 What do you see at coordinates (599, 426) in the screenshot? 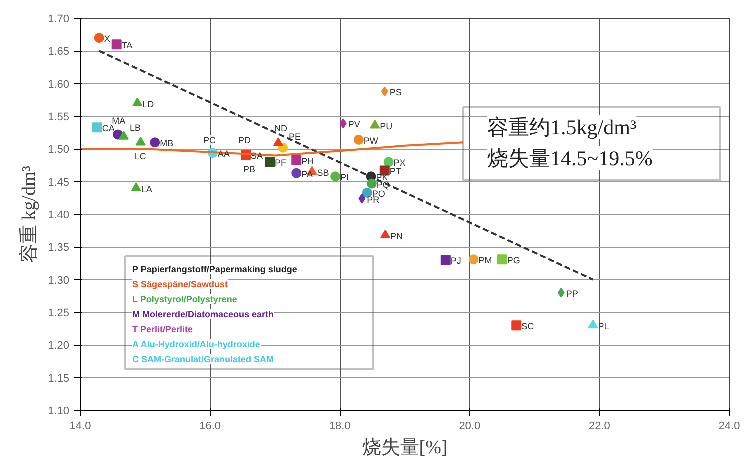
I see `x-tick-label: 22.0` at bounding box center [599, 426].